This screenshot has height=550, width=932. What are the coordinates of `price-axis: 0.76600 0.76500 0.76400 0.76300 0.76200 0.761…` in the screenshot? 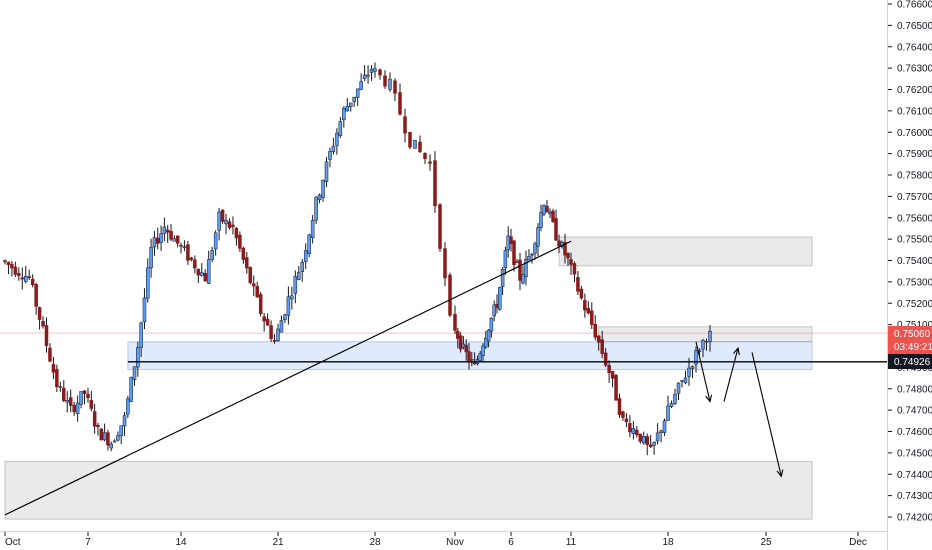 It's located at (910, 262).